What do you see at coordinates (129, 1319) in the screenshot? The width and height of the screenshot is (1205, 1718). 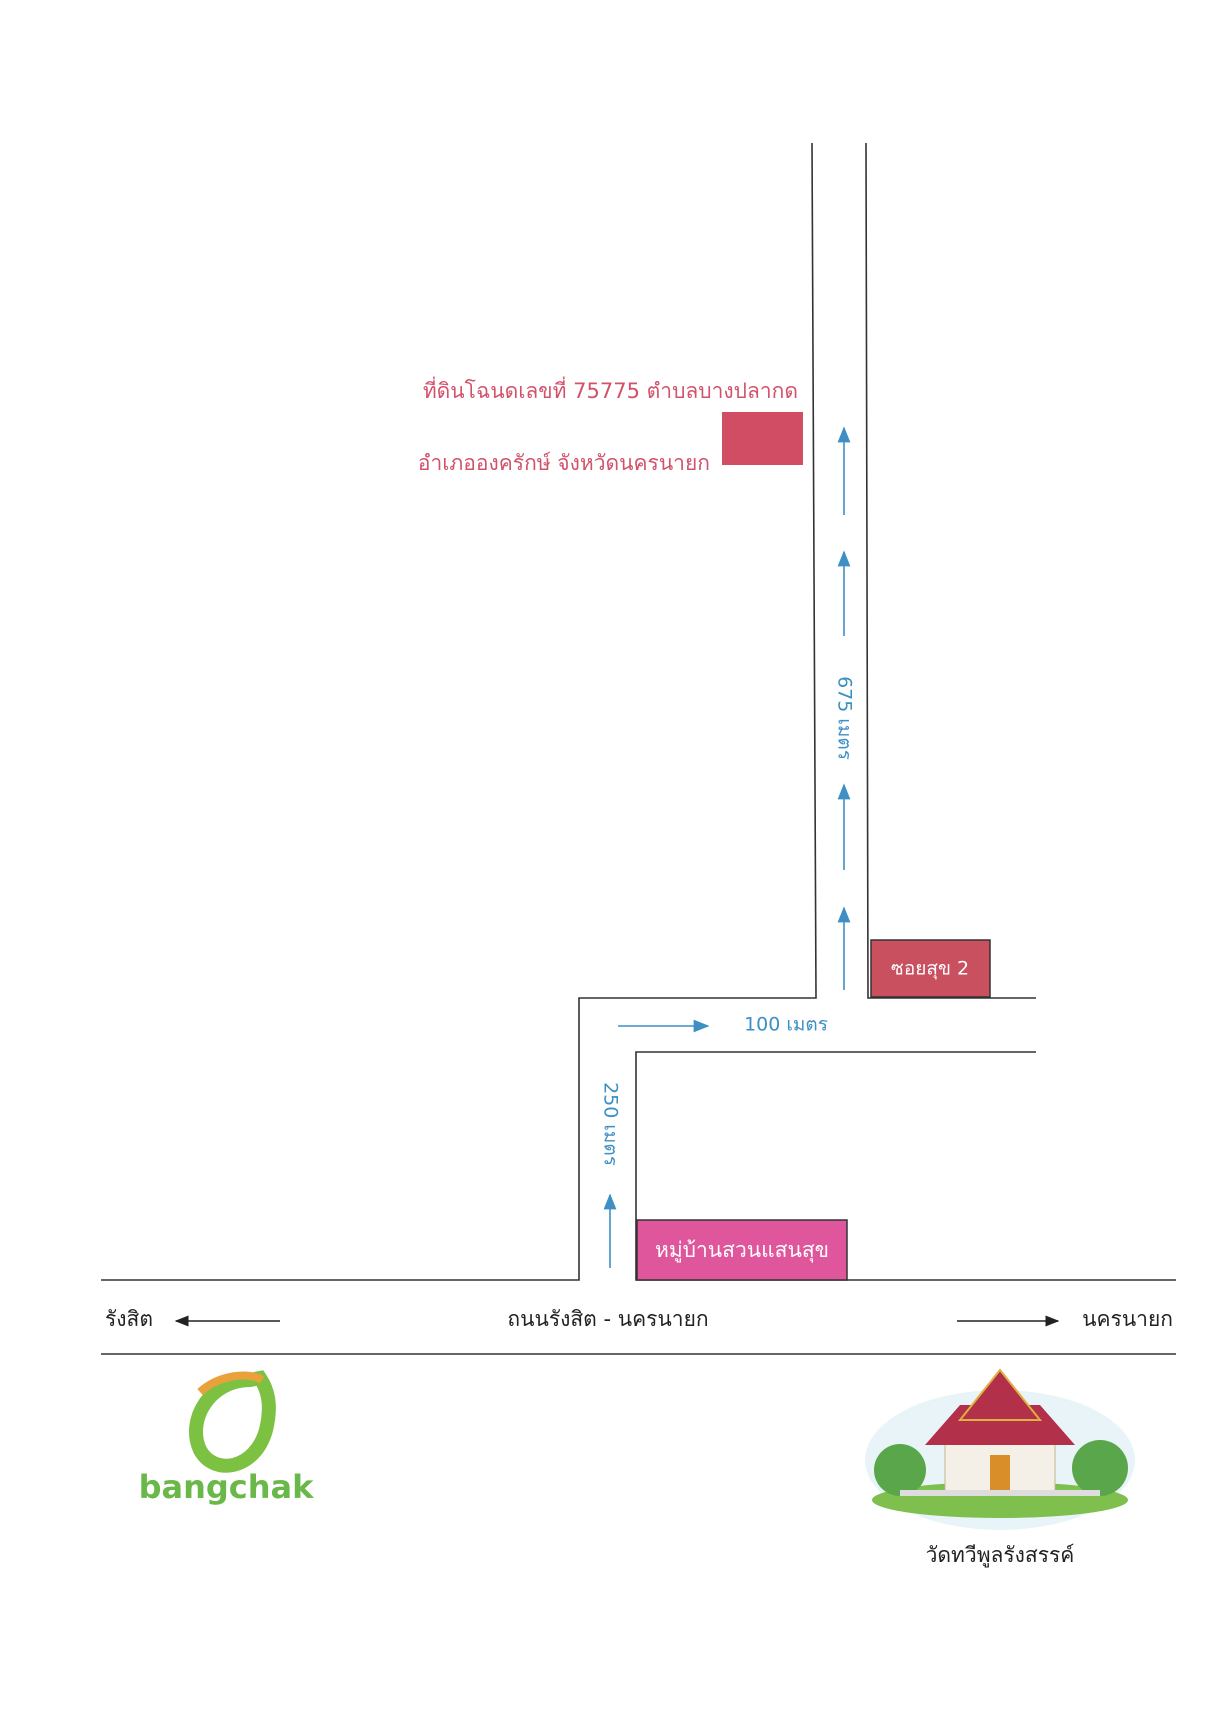 I see `left-label: รังสิต` at bounding box center [129, 1319].